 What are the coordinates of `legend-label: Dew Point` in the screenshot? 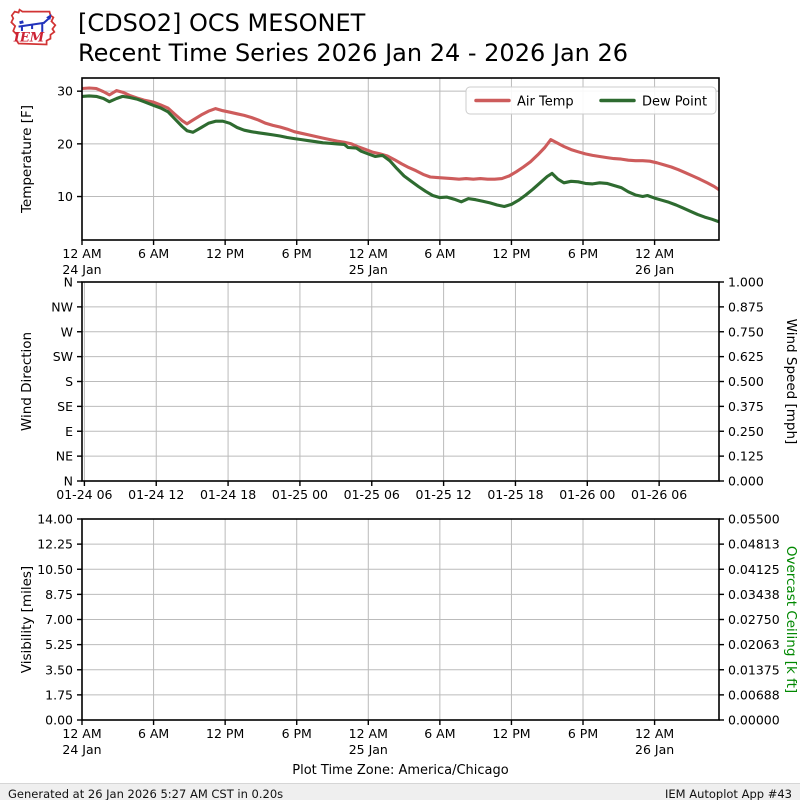 It's located at (674, 102).